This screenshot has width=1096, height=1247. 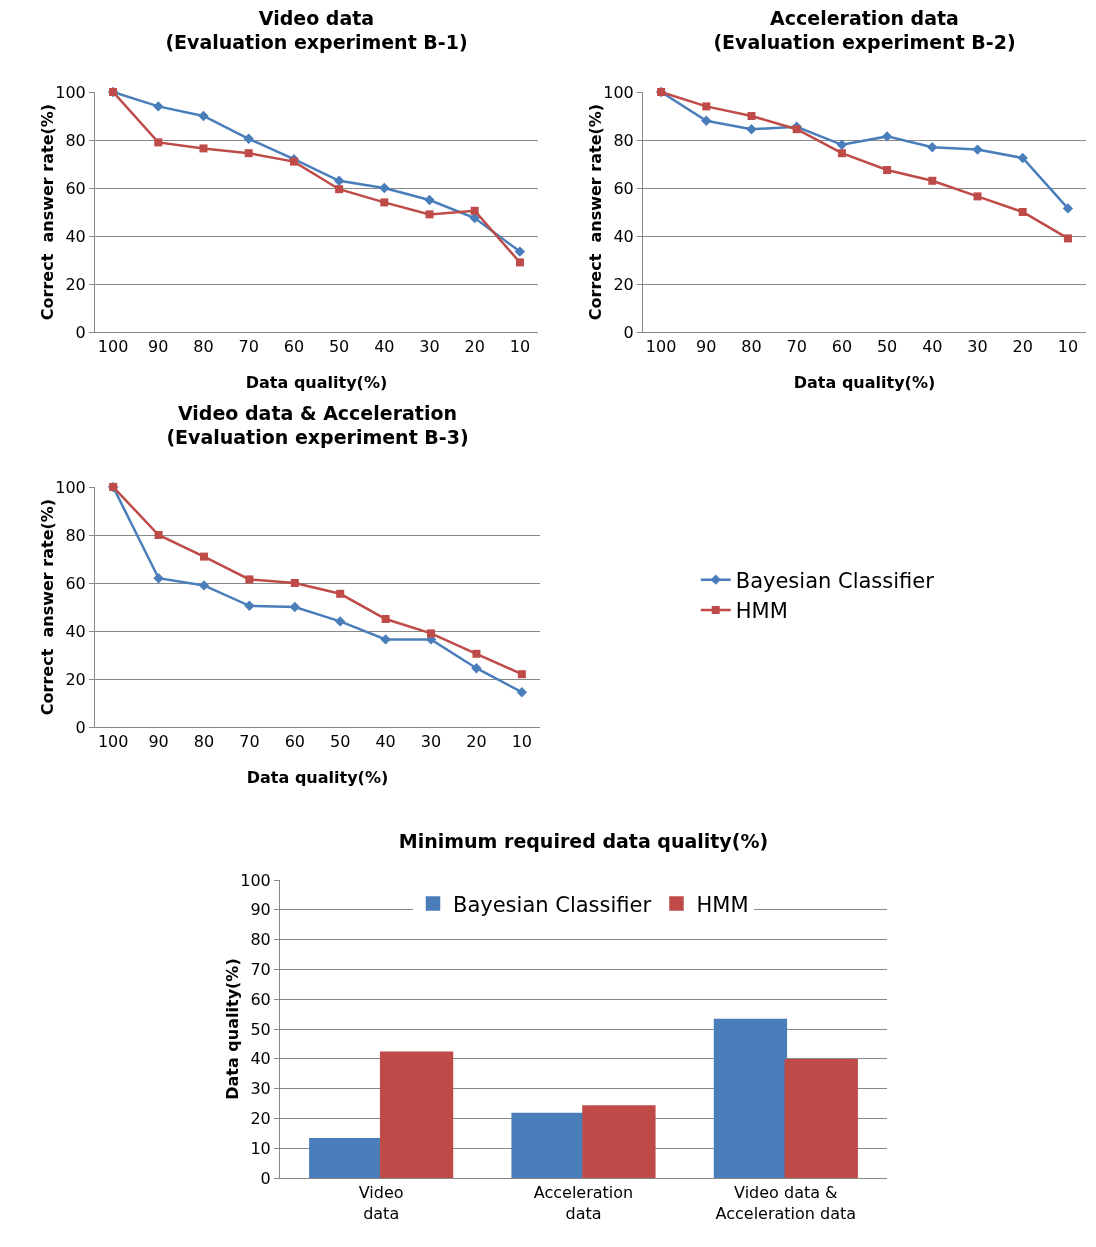 I want to click on x-tick-label: Acceleration data, so click(x=583, y=1203).